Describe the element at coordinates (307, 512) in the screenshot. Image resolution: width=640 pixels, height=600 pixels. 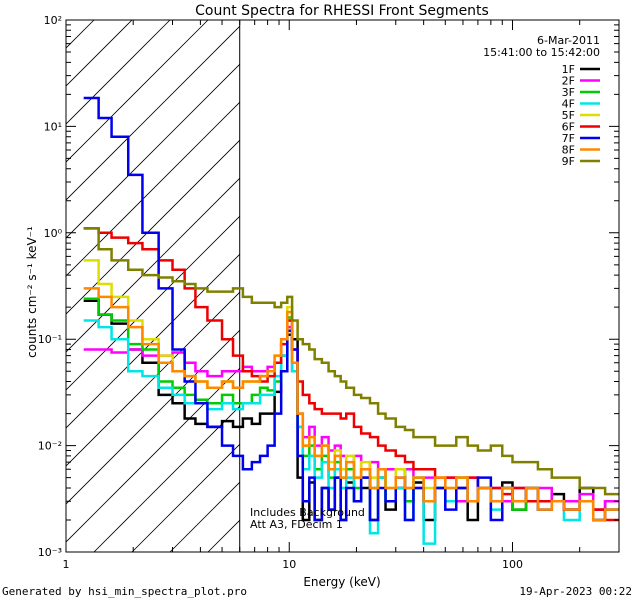
I see `annotation-background: Includes Background` at that location.